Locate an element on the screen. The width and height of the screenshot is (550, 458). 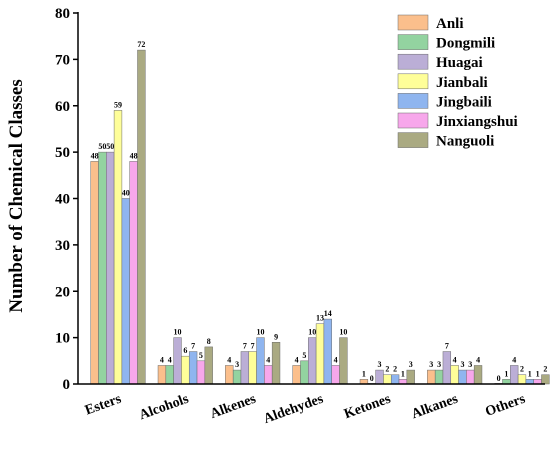
data-label: 72 is located at coordinates (141, 44).